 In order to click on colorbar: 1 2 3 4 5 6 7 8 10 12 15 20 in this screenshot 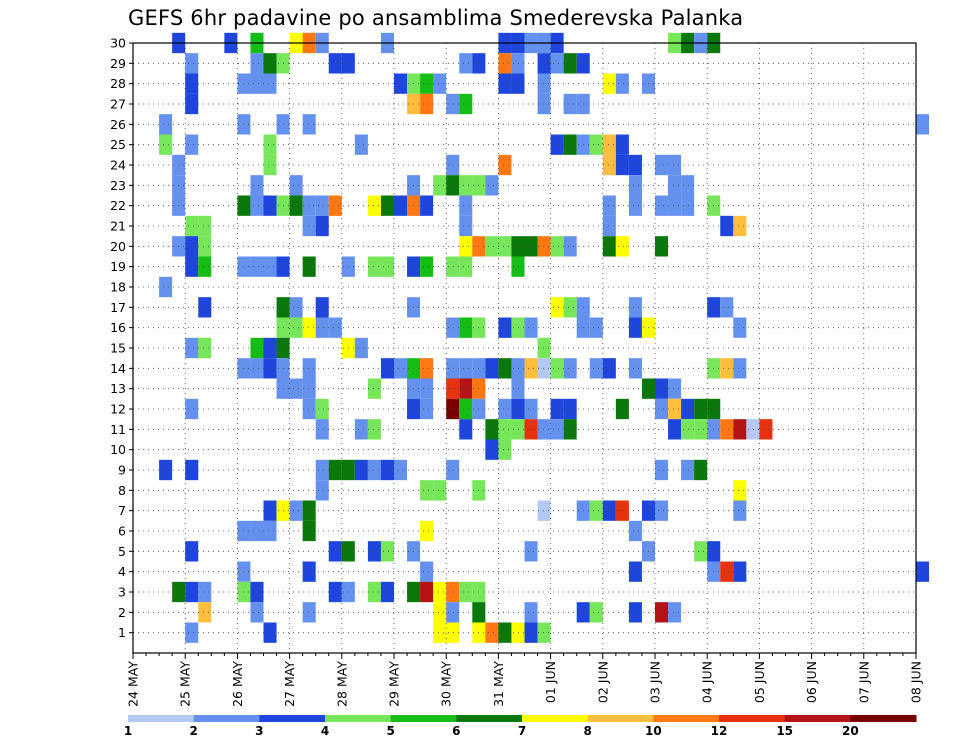, I will do `click(520, 726)`.